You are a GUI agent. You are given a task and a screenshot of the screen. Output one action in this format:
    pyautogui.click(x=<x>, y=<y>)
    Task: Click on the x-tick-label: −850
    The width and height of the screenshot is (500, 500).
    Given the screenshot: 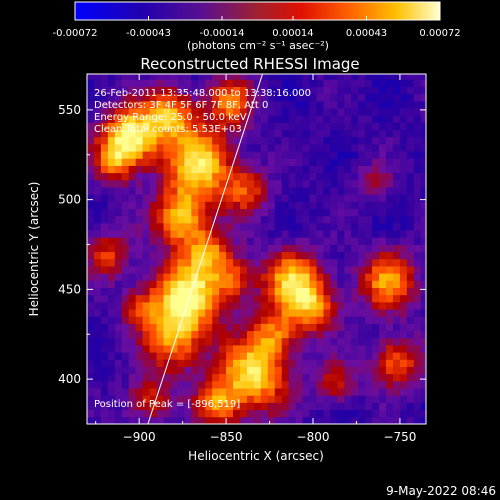 What is the action you would take?
    pyautogui.click(x=226, y=437)
    